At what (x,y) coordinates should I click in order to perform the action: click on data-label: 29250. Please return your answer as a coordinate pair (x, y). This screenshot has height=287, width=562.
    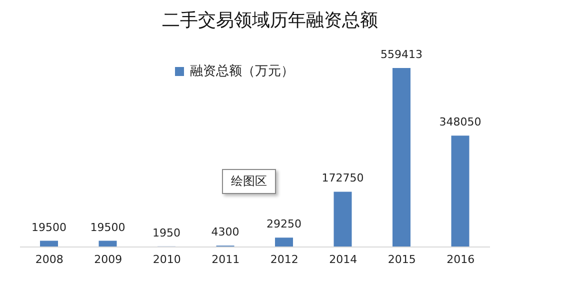
    Looking at the image, I should click on (284, 224).